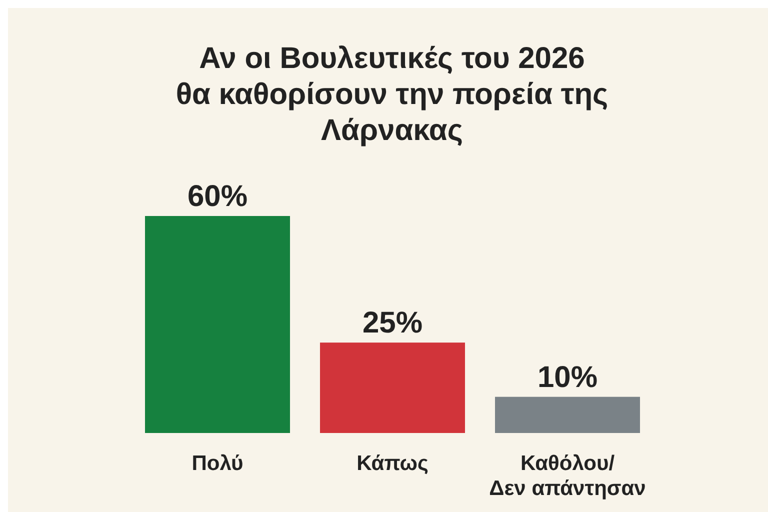 This screenshot has width=768, height=512. Describe the element at coordinates (567, 476) in the screenshot. I see `x-tick-label: Καθόλου/ Δεν απάντησαν` at that location.